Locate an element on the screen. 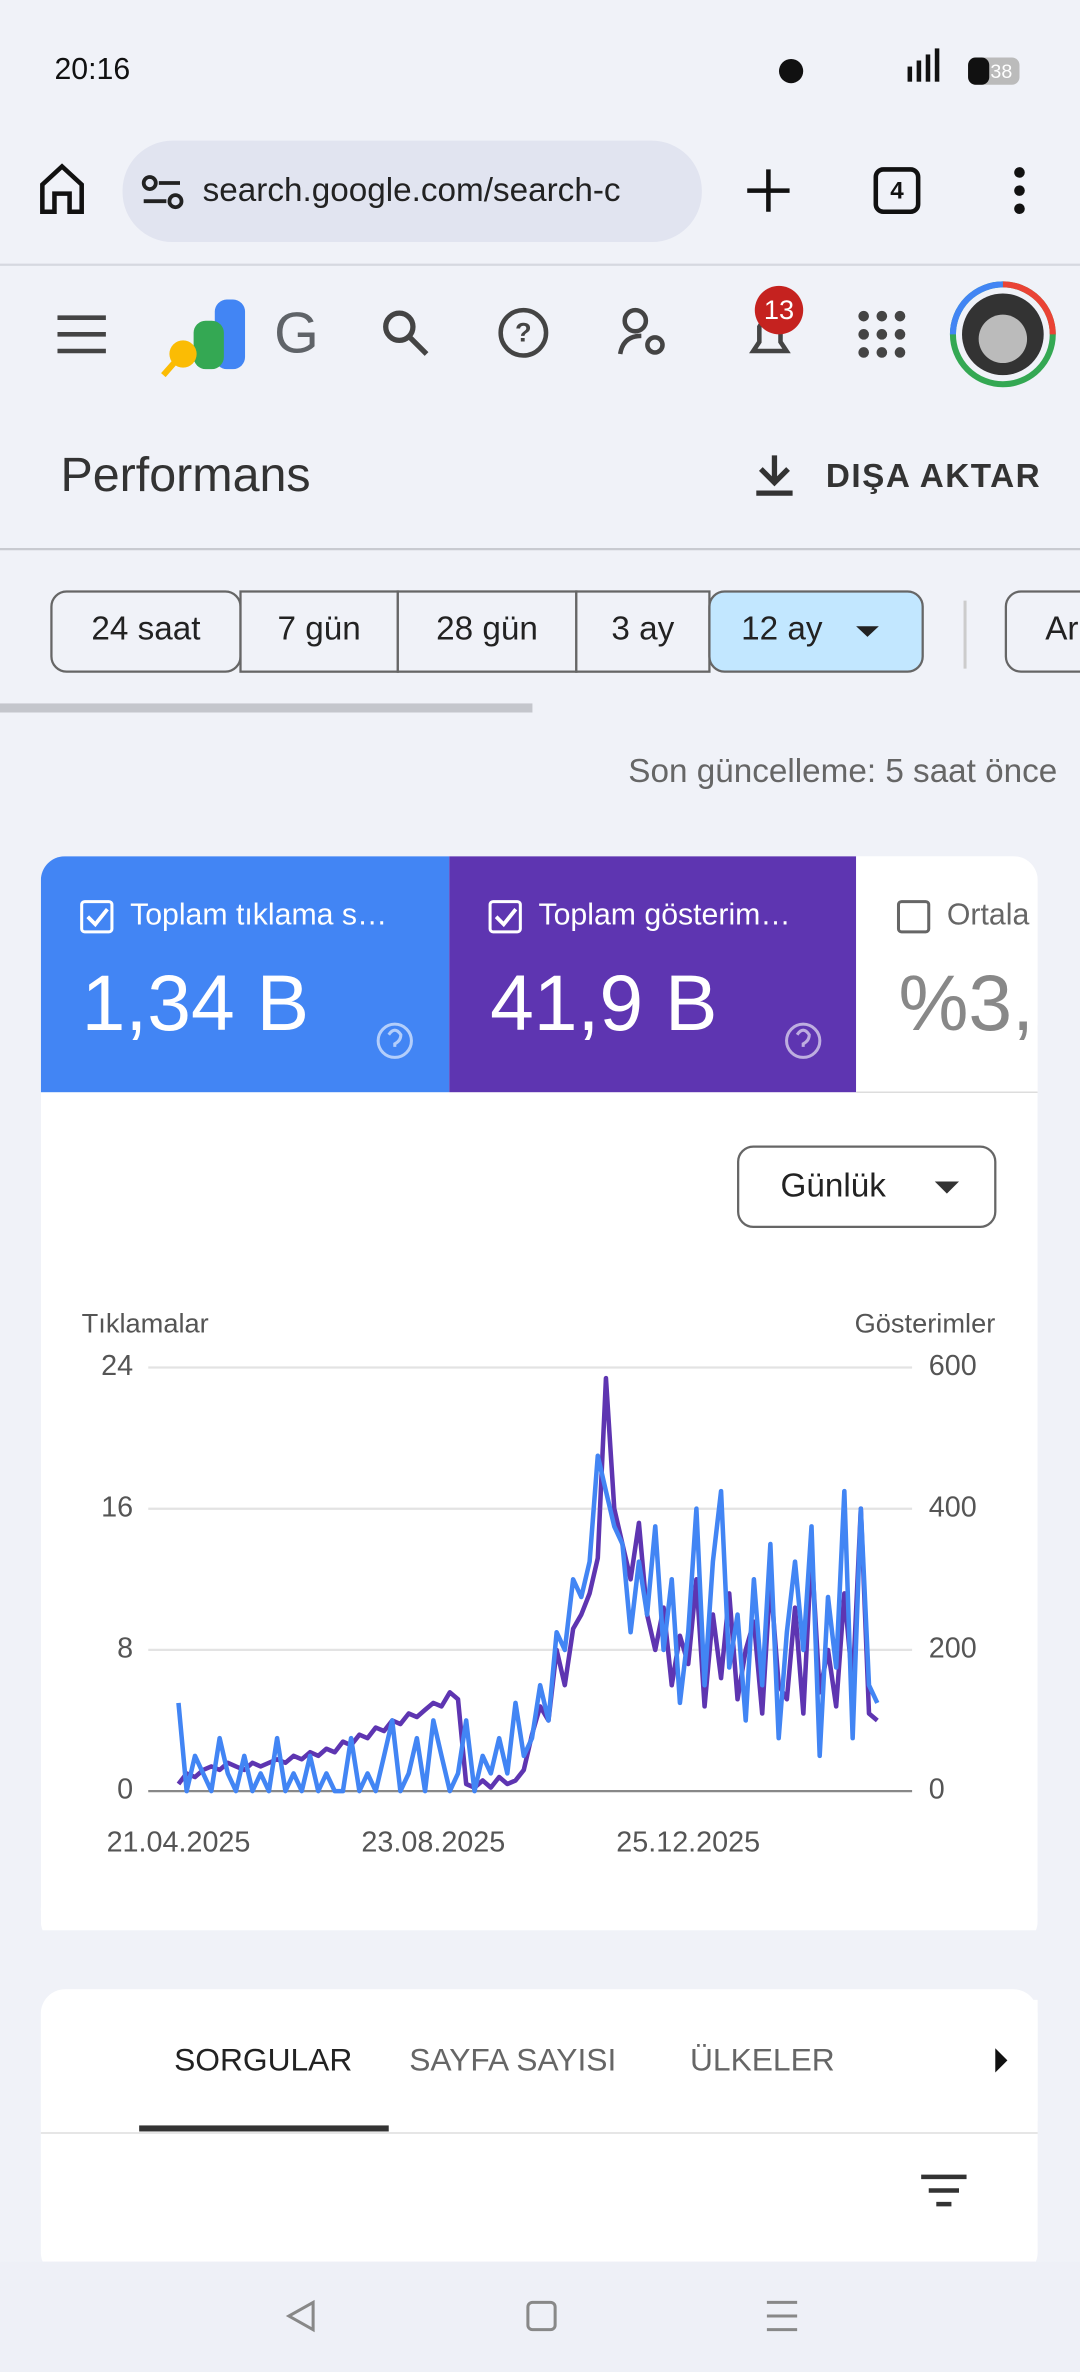 The height and width of the screenshot is (2372, 1080). tab-switcher is located at coordinates (897, 191).